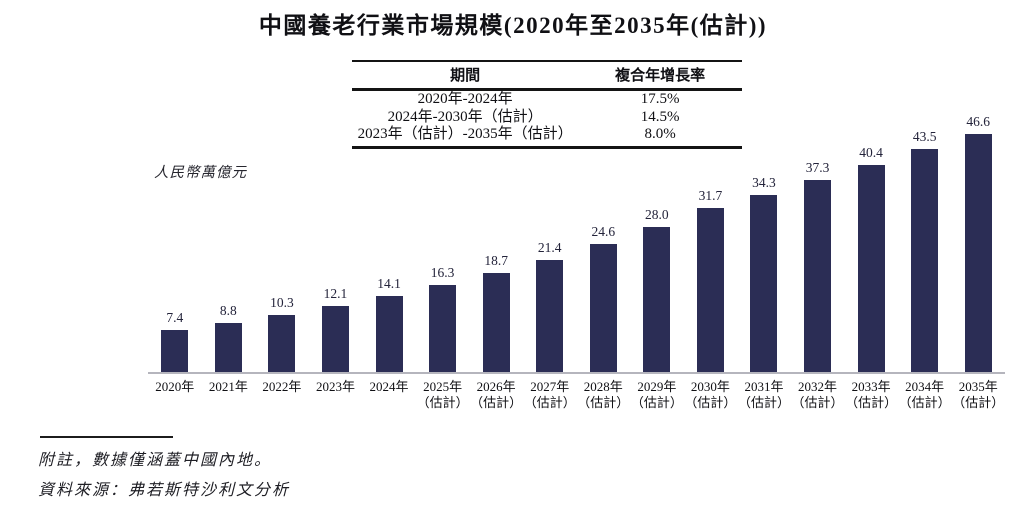 The height and width of the screenshot is (511, 1026). Describe the element at coordinates (442, 272) in the screenshot. I see `bar-value-label: 16.3` at that location.